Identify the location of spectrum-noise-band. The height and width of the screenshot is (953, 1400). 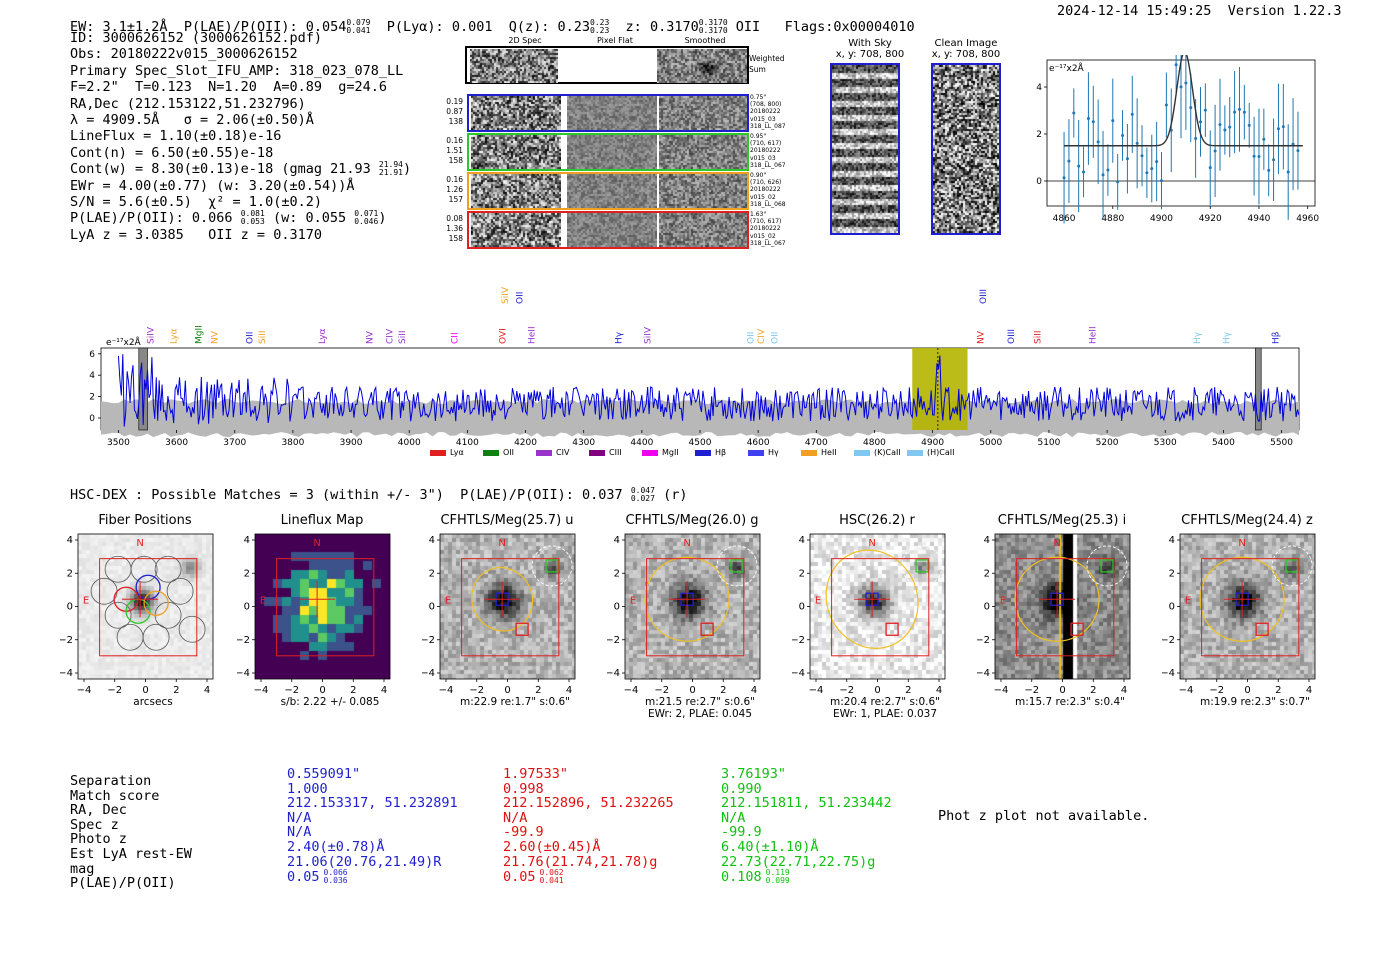
(700, 418).